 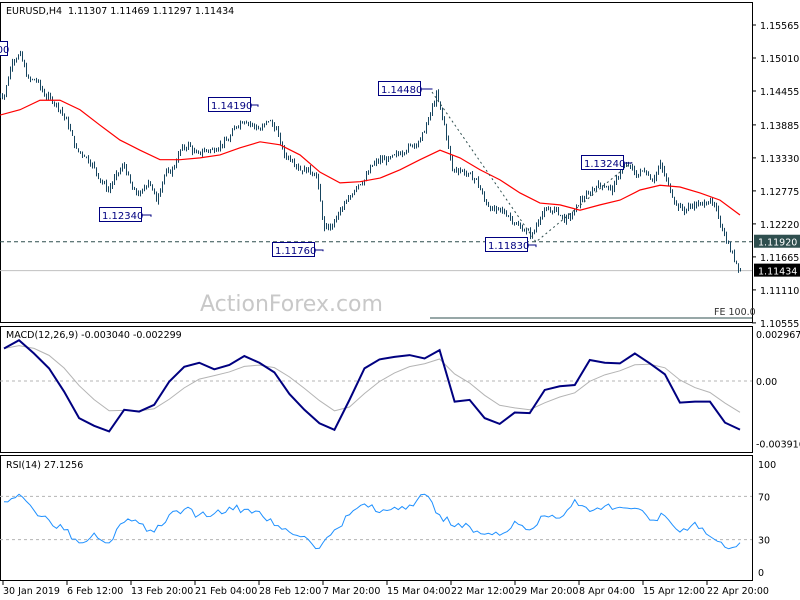 What do you see at coordinates (34, 11) in the screenshot?
I see `chart-header-symbol: EURUSD,H4` at bounding box center [34, 11].